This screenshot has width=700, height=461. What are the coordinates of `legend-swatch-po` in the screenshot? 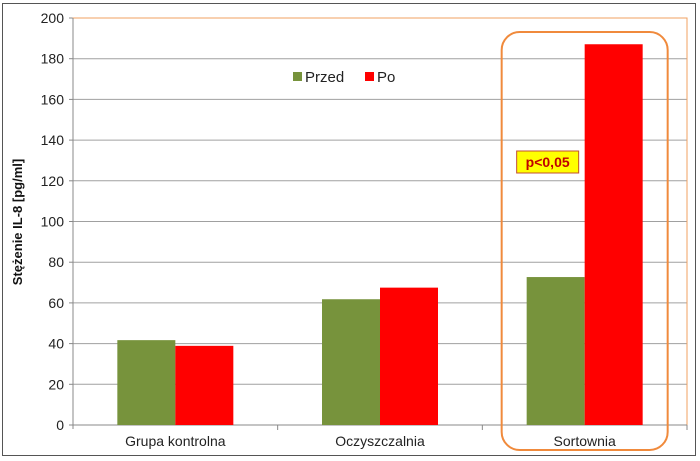 It's located at (369, 76).